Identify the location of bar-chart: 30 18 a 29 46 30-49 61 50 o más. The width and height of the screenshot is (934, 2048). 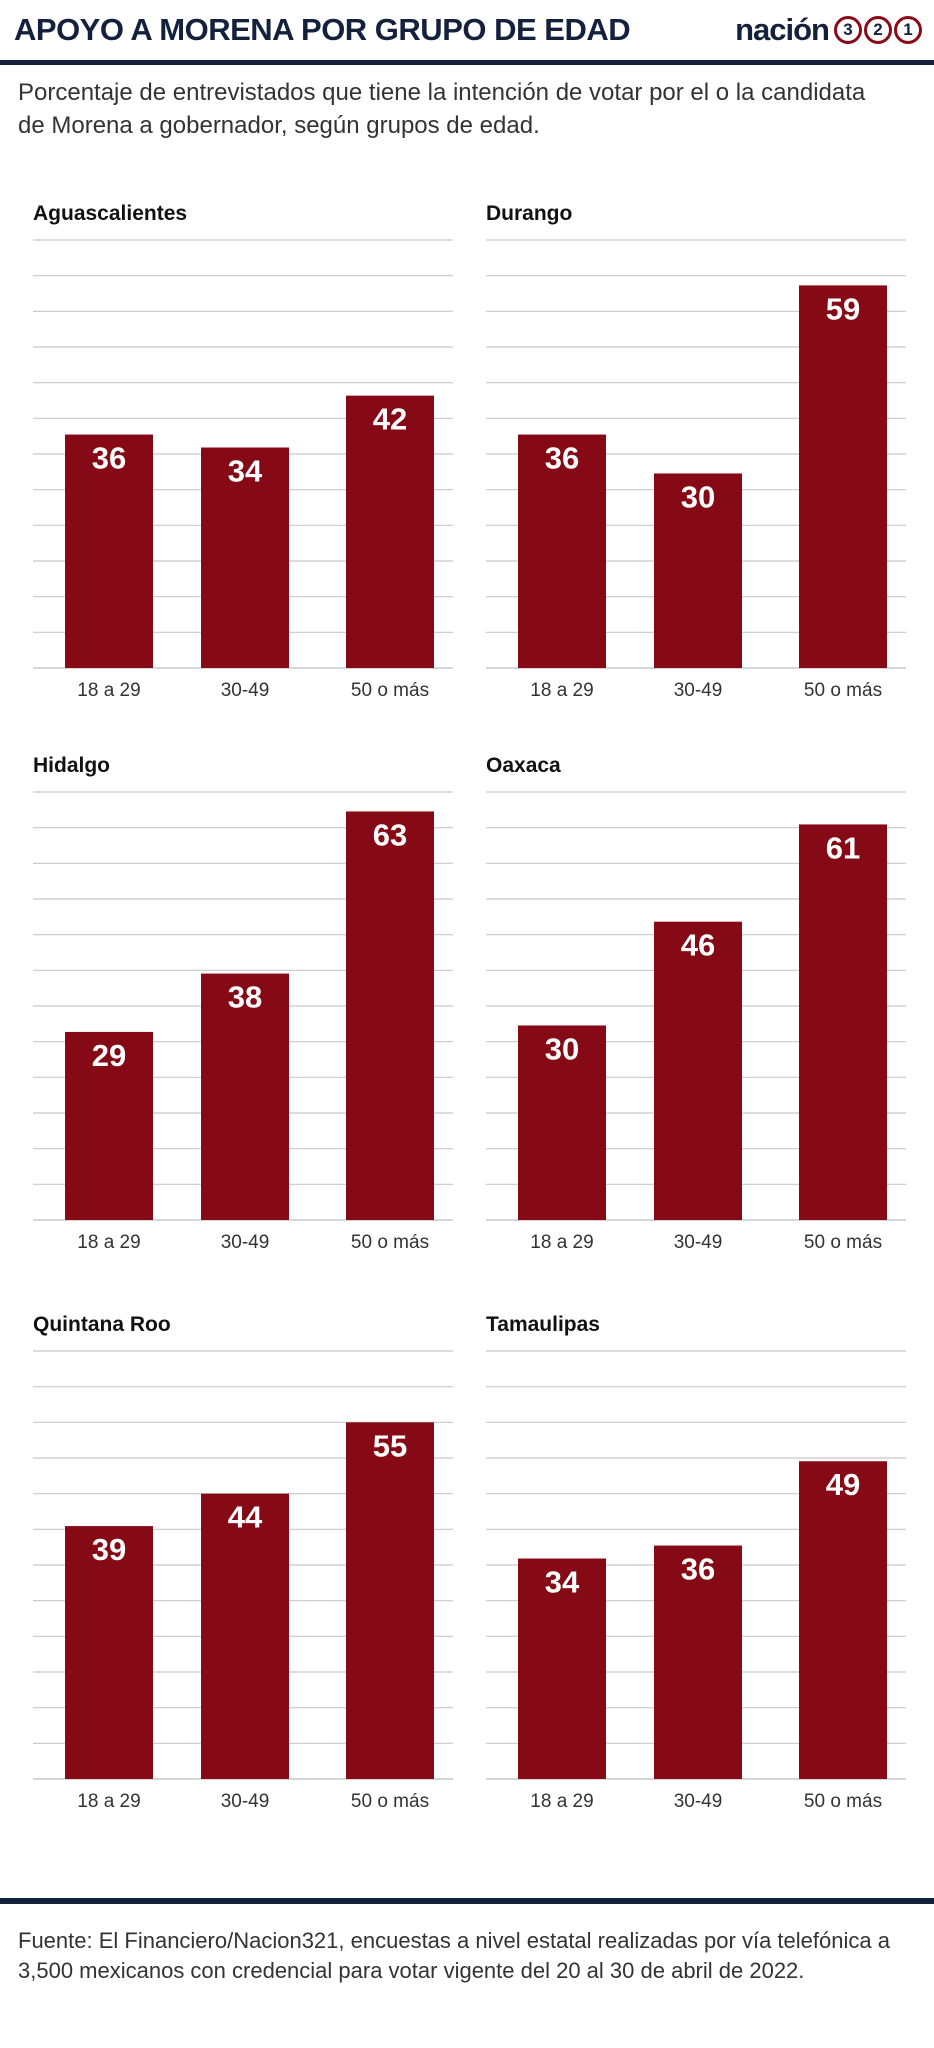
(696, 1022).